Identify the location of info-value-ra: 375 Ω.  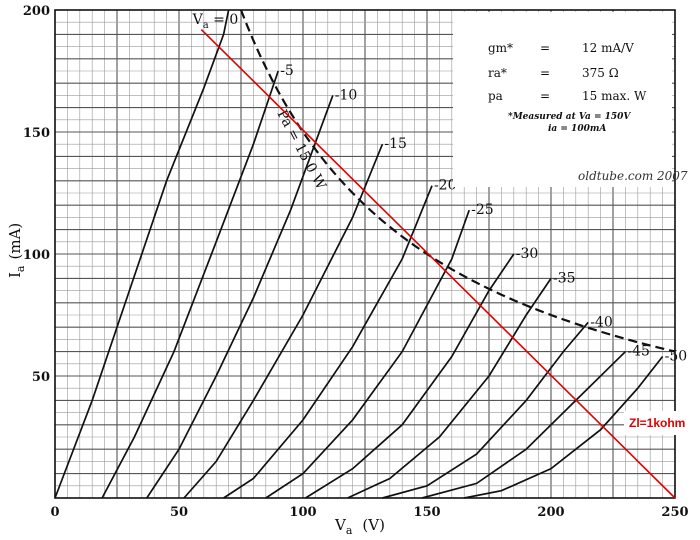
(600, 73).